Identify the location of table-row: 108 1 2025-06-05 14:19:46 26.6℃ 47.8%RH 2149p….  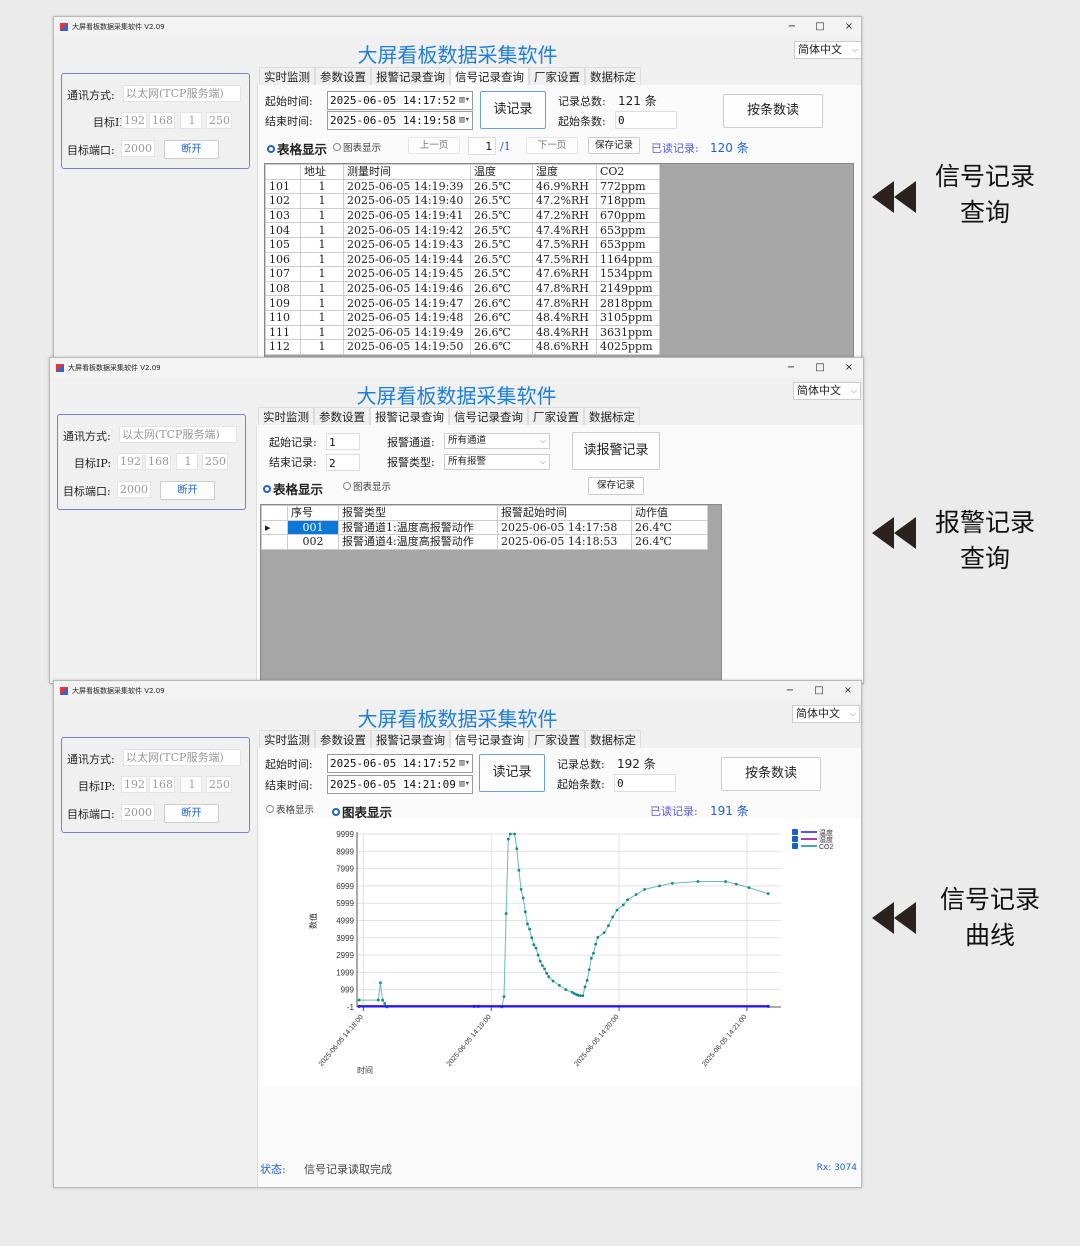
(462, 288).